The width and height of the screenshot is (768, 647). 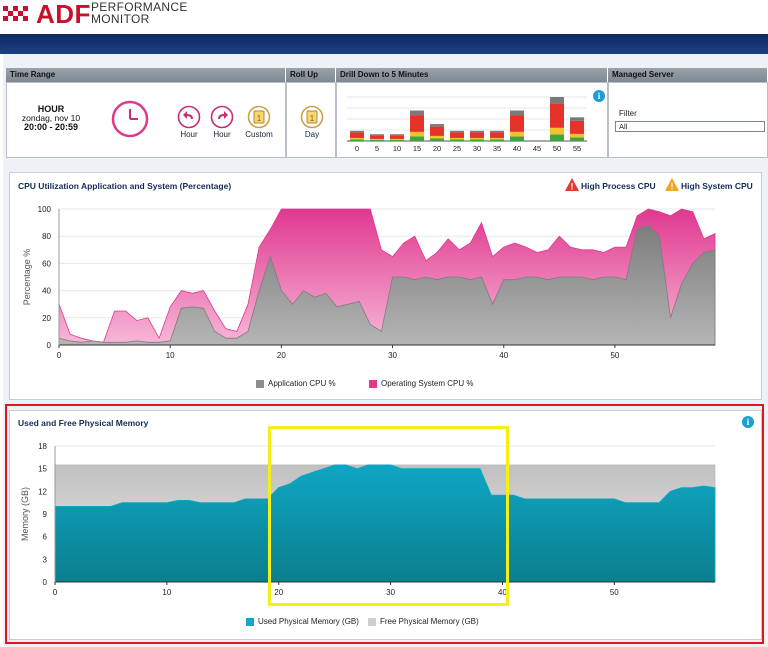 What do you see at coordinates (120, 19) in the screenshot?
I see `brand-subtitle-line2: MONITOR` at bounding box center [120, 19].